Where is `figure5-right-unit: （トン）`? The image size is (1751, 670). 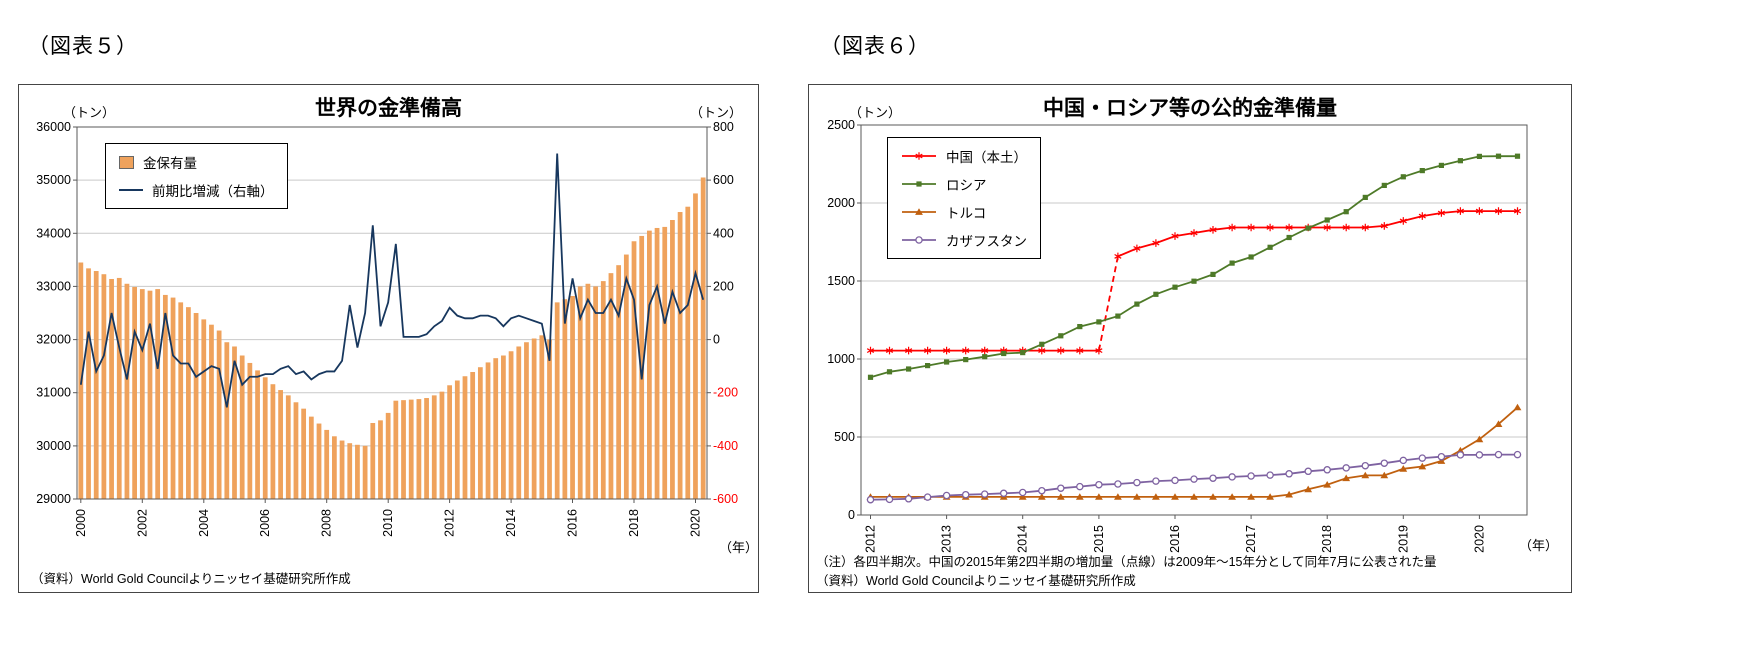 figure5-right-unit: （トン） is located at coordinates (715, 112).